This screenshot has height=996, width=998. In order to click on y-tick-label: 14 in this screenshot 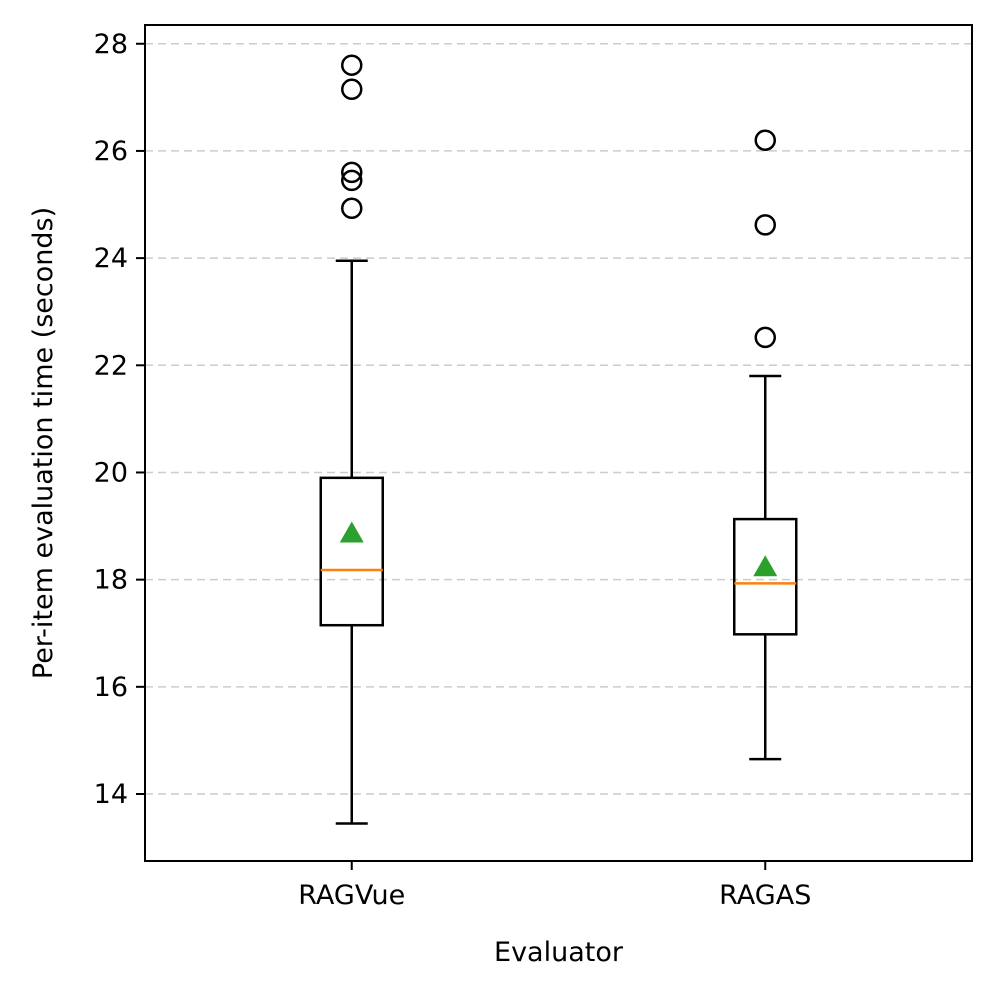, I will do `click(111, 794)`.